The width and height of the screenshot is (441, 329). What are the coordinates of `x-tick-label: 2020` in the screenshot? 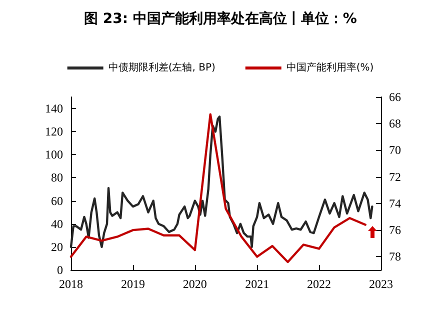 It's located at (194, 284).